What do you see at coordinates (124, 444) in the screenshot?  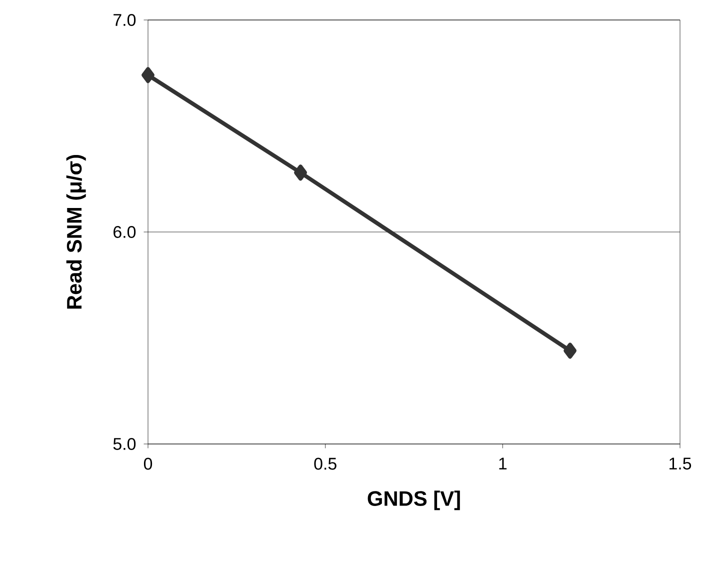 I see `y-tick-label: 5.0` at bounding box center [124, 444].